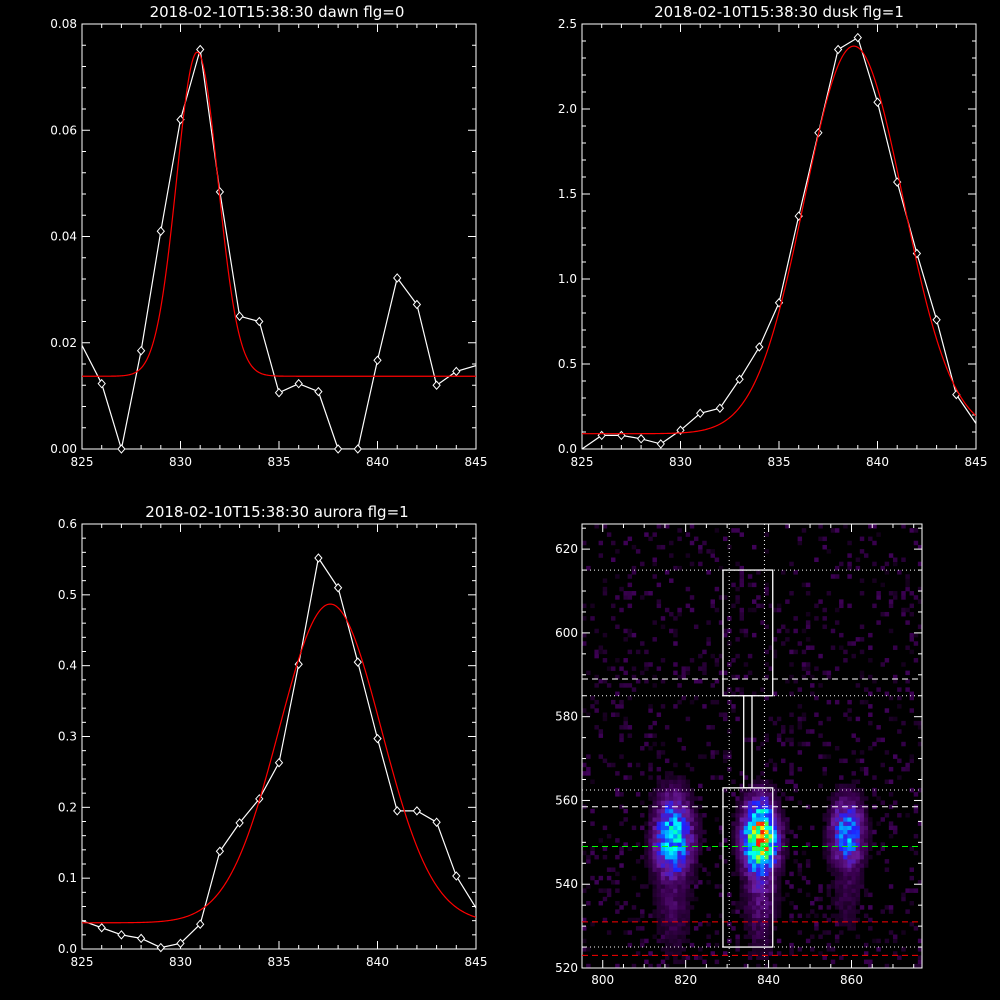  Describe the element at coordinates (566, 884) in the screenshot. I see `spectrogram-y-tick-label: 540` at that location.